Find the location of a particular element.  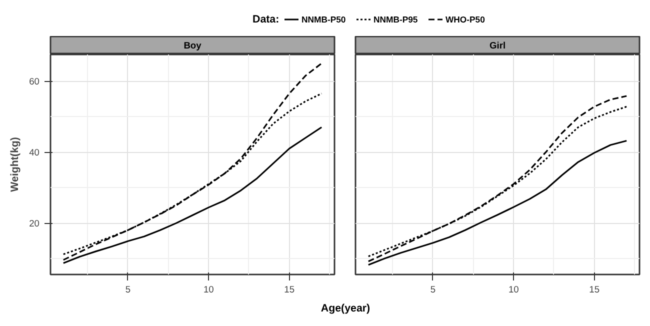

y-tick-label: 20 is located at coordinates (34, 223).